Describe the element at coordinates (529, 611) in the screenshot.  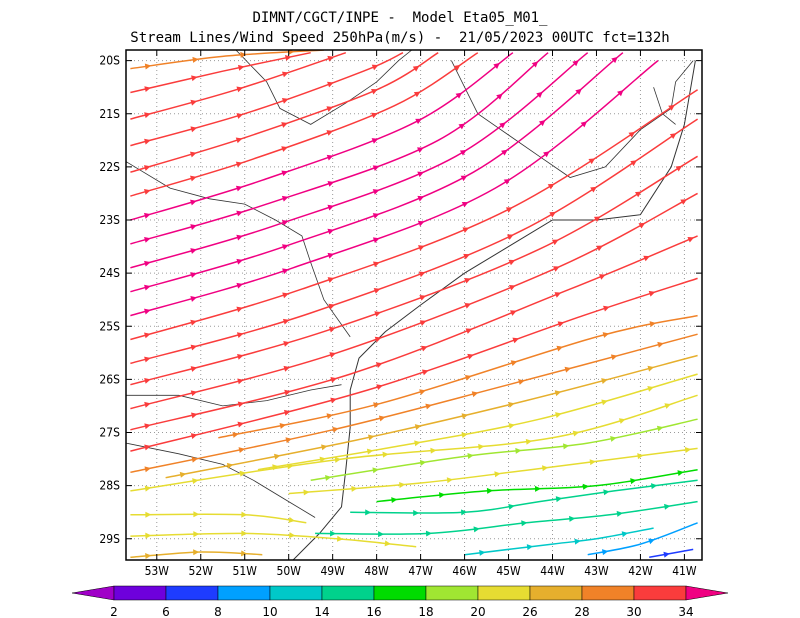
I see `colorbar-label: 26` at that location.